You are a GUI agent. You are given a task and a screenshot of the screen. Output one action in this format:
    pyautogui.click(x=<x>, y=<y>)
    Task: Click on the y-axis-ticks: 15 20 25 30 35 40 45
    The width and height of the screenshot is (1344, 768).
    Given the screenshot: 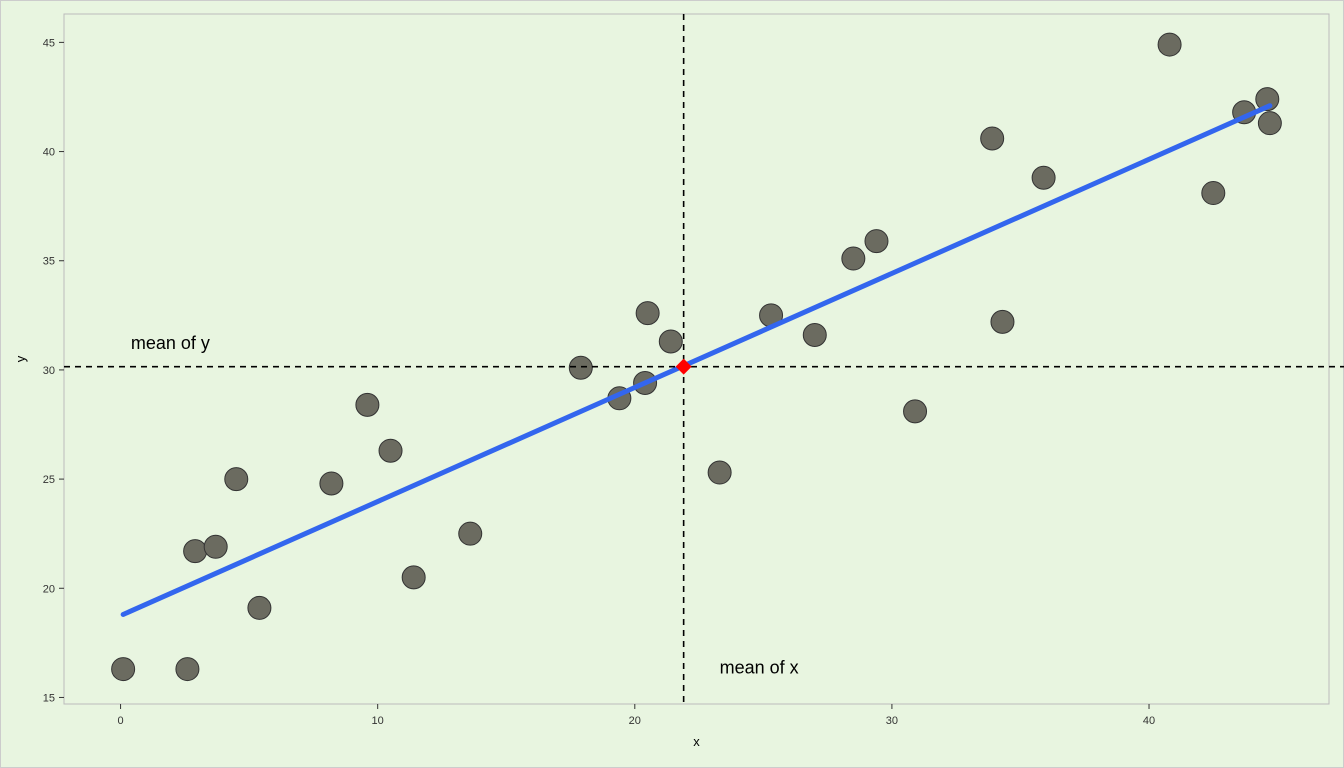 What is the action you would take?
    pyautogui.click(x=53, y=370)
    